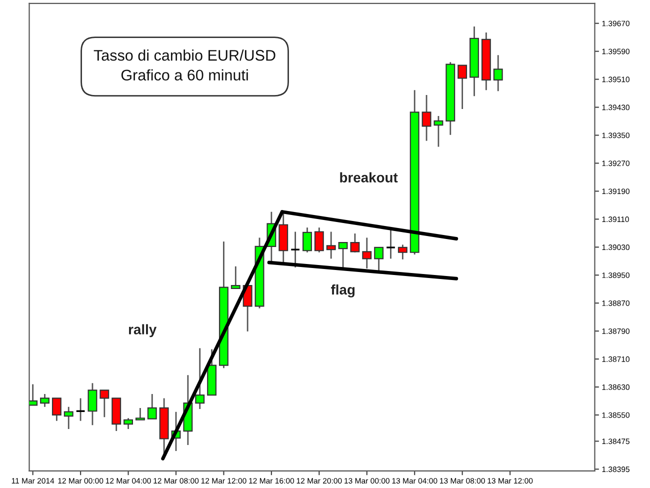  I want to click on annotation: breakout, so click(369, 177).